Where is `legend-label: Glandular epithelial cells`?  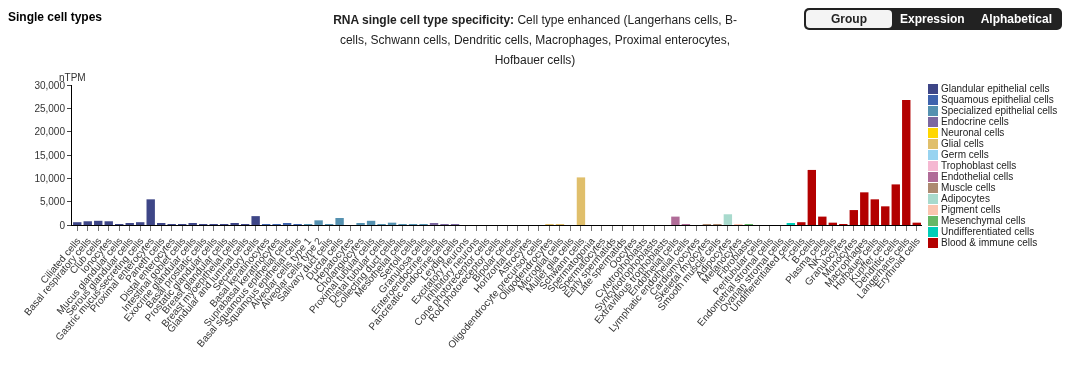 legend-label: Glandular epithelial cells is located at coordinates (995, 88).